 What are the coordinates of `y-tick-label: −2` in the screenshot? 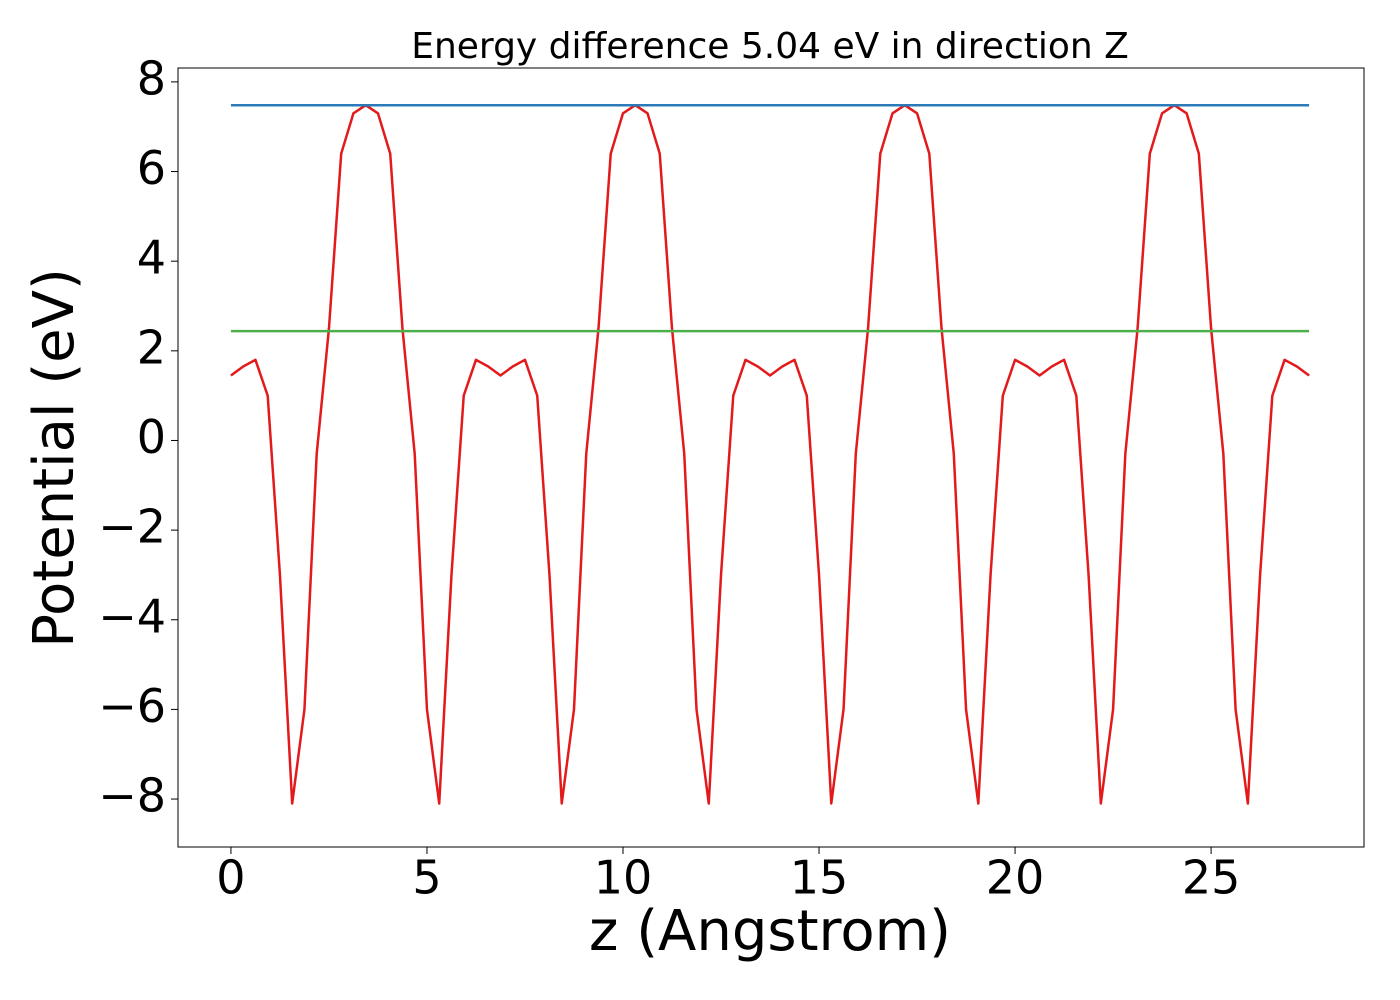 It's located at (132, 527).